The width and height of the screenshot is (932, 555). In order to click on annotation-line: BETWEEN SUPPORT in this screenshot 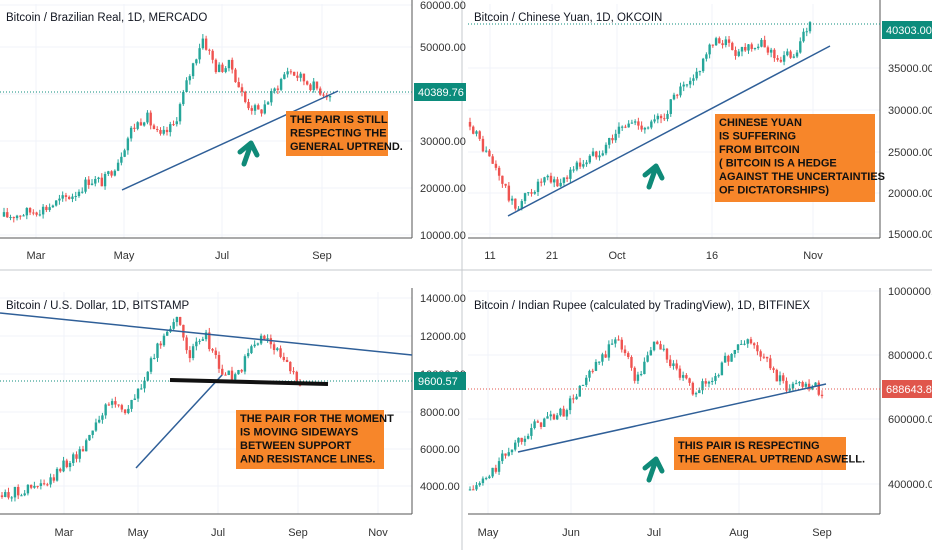, I will do `click(296, 446)`.